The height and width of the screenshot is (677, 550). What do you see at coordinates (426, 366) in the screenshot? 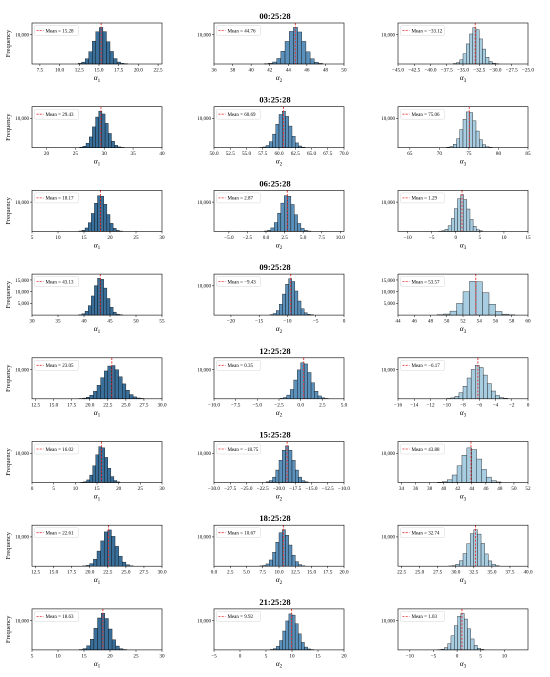
I see `legend-label: Mean = −6.17` at bounding box center [426, 366].